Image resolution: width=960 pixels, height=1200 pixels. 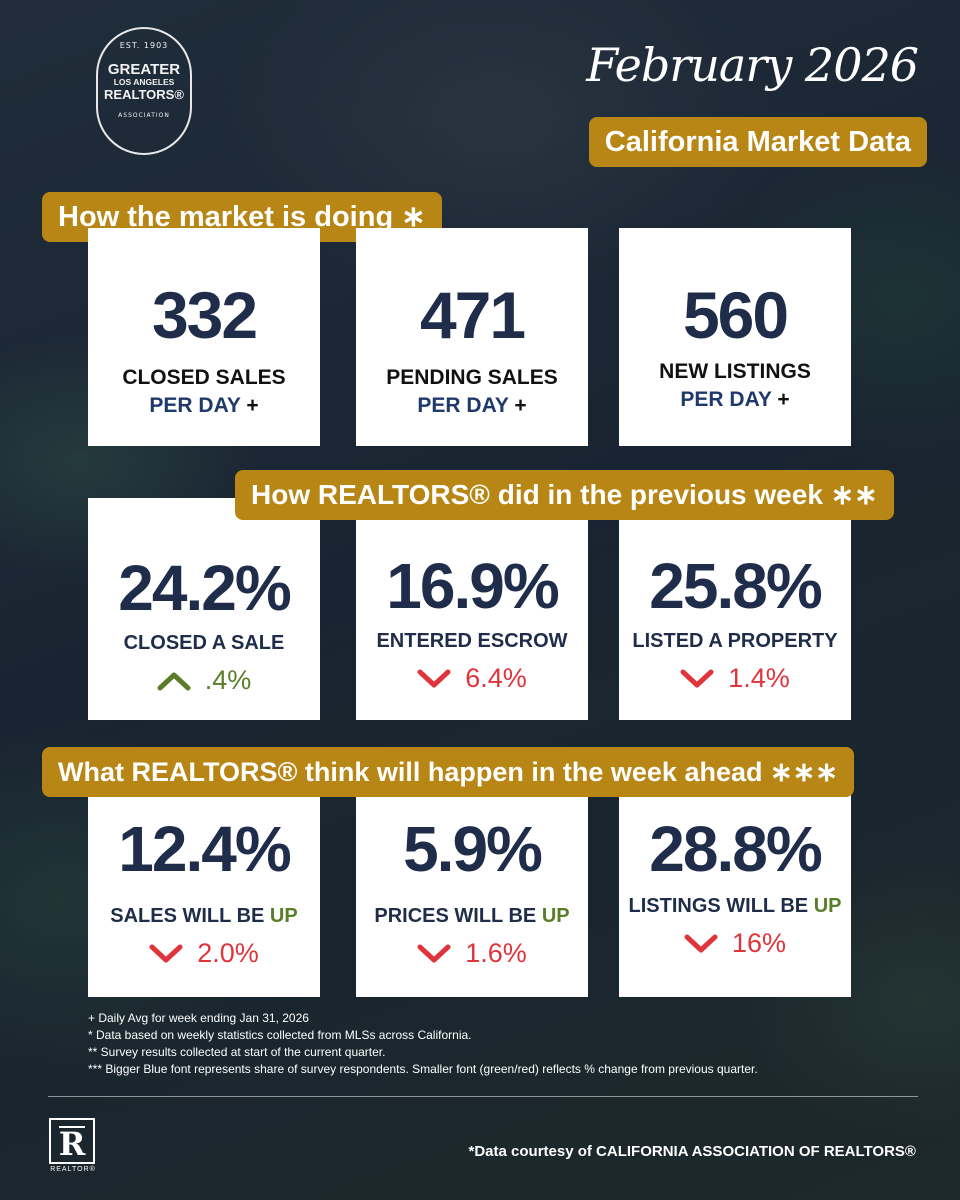 I want to click on stat-label: PENDING SALES, so click(x=472, y=377).